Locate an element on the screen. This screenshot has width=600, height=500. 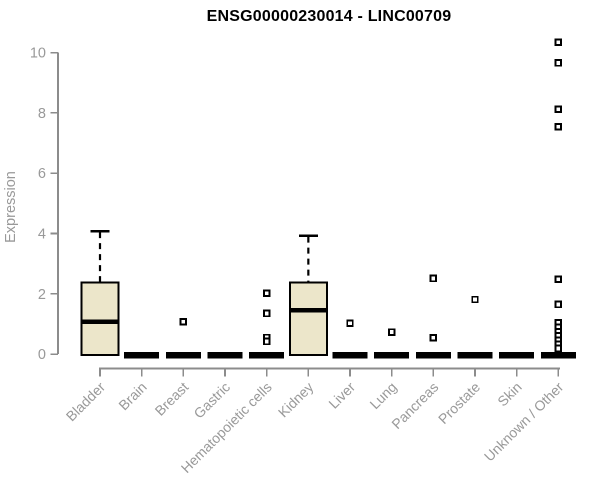
y-tick-label: 8 is located at coordinates (42, 114).